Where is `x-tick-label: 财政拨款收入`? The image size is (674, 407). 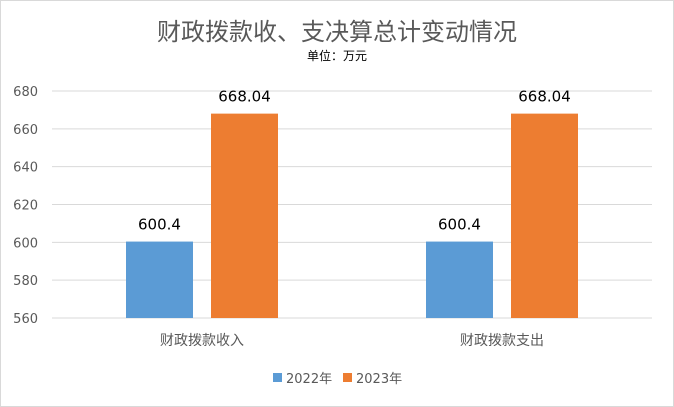
x-tick-label: 财政拨款收入 is located at coordinates (202, 341).